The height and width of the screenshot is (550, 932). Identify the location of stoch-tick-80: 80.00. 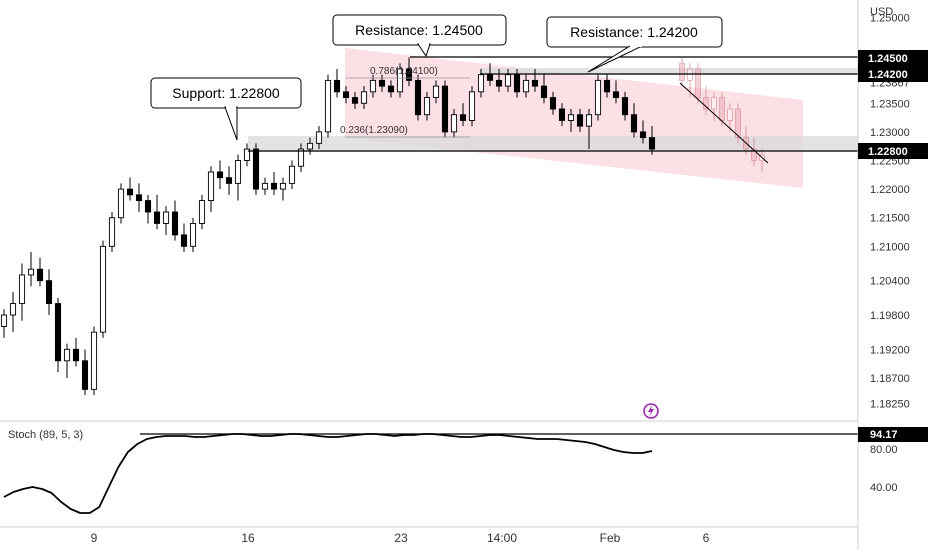
(884, 450).